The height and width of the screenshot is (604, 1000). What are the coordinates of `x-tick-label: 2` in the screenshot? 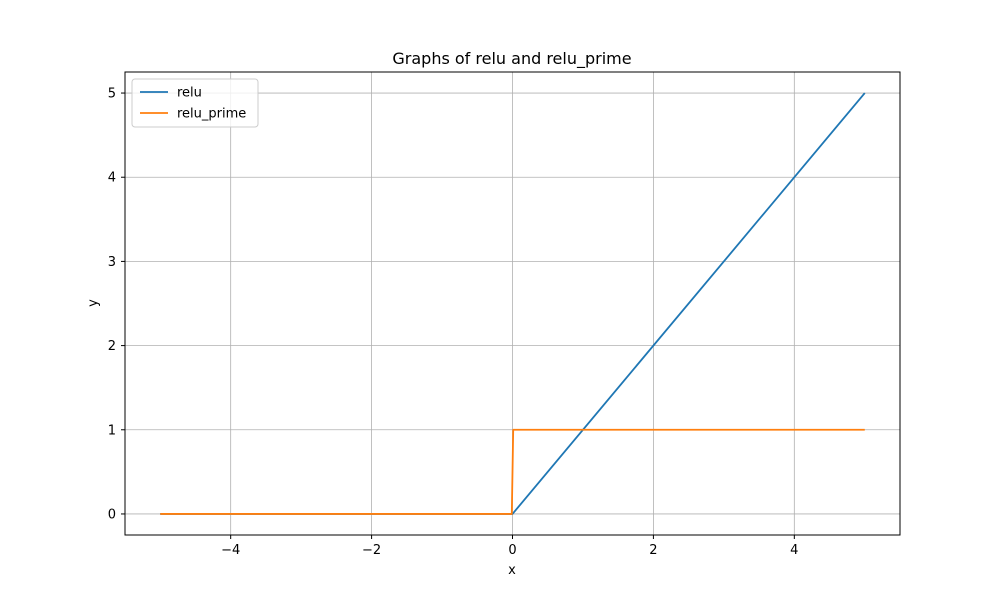 It's located at (653, 550).